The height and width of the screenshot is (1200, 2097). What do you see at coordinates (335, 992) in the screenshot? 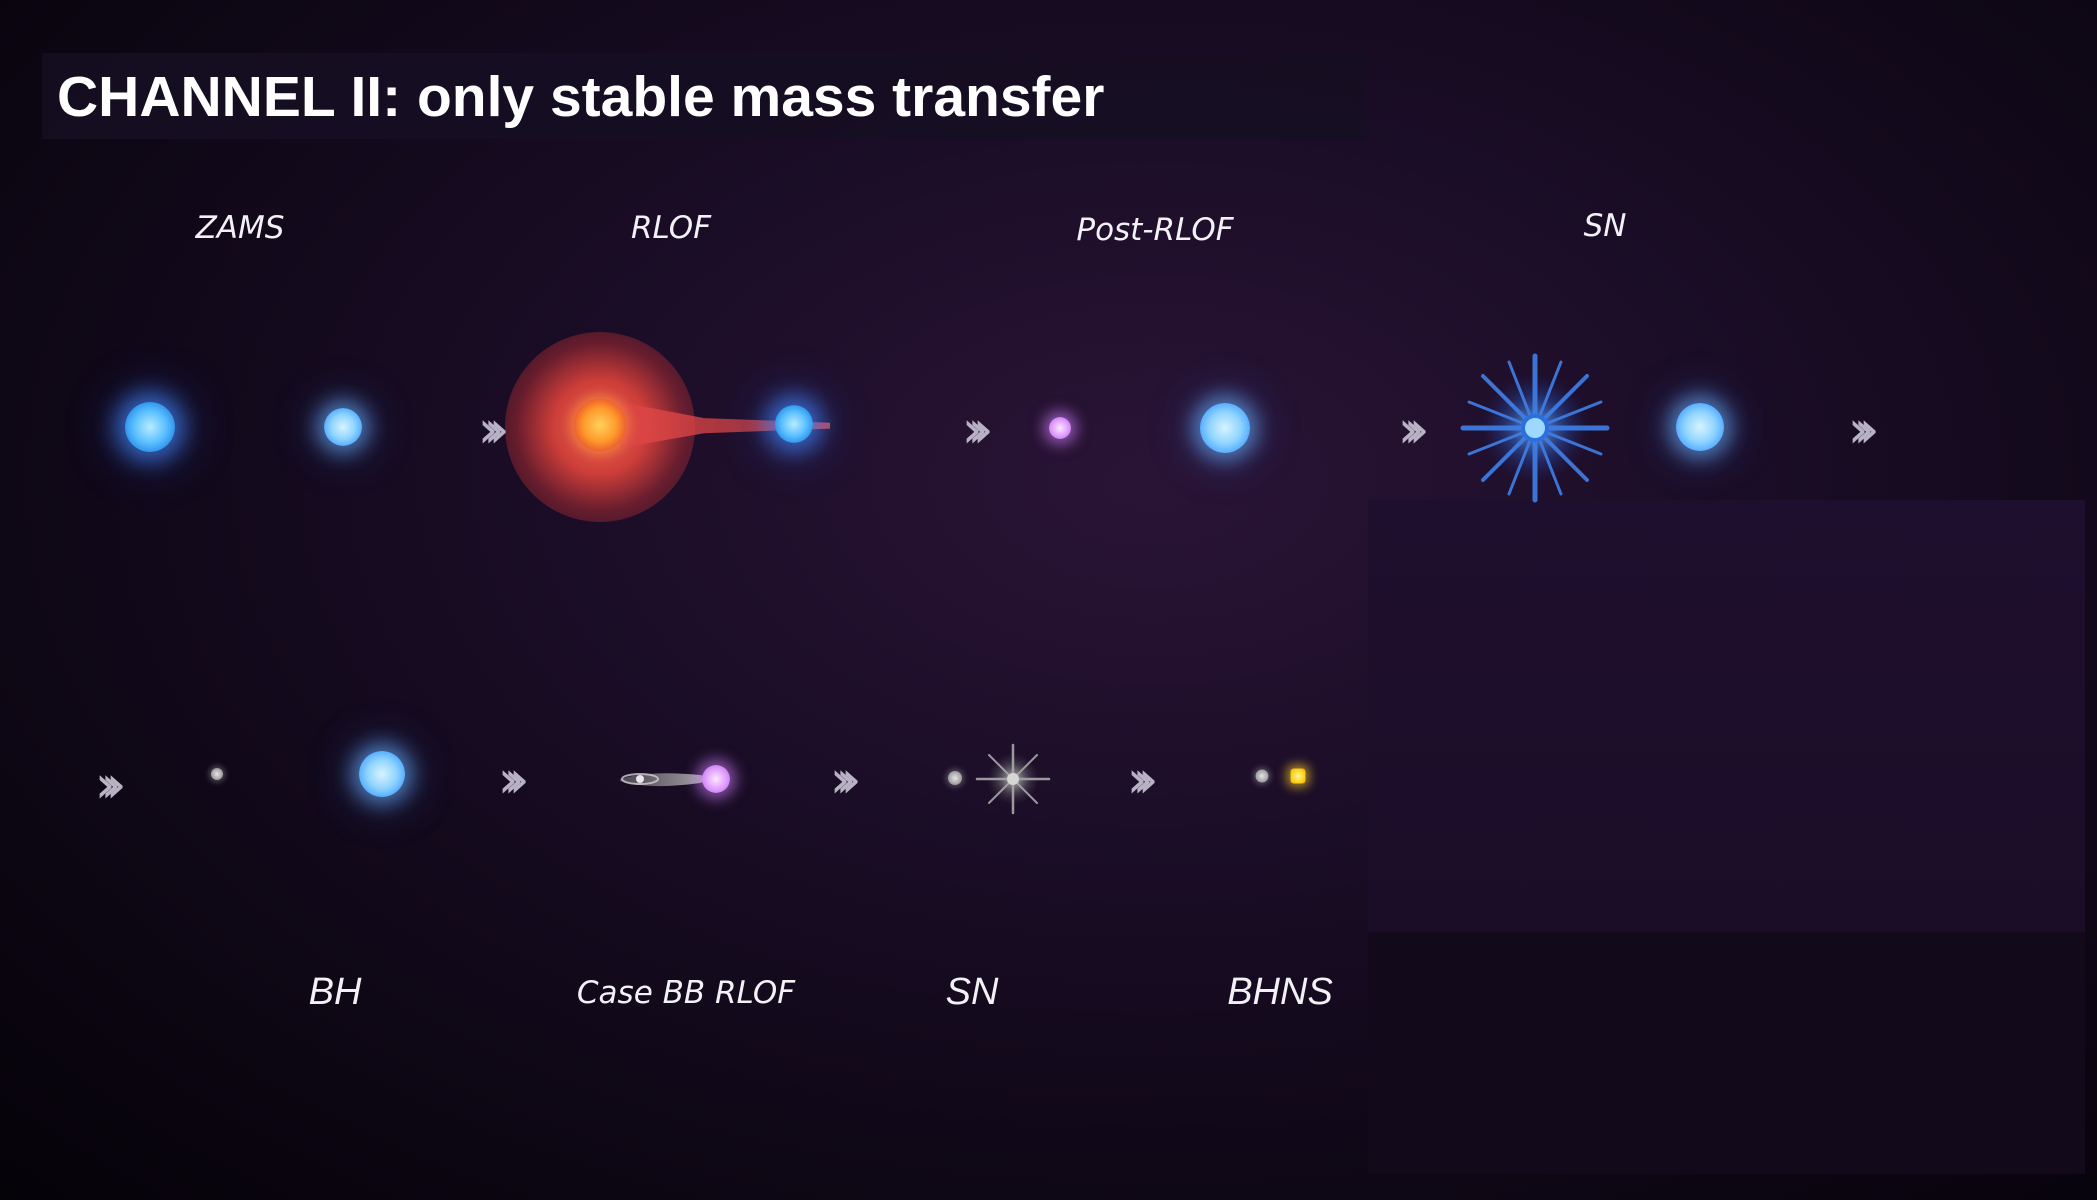
I see `label-bh: BH` at bounding box center [335, 992].